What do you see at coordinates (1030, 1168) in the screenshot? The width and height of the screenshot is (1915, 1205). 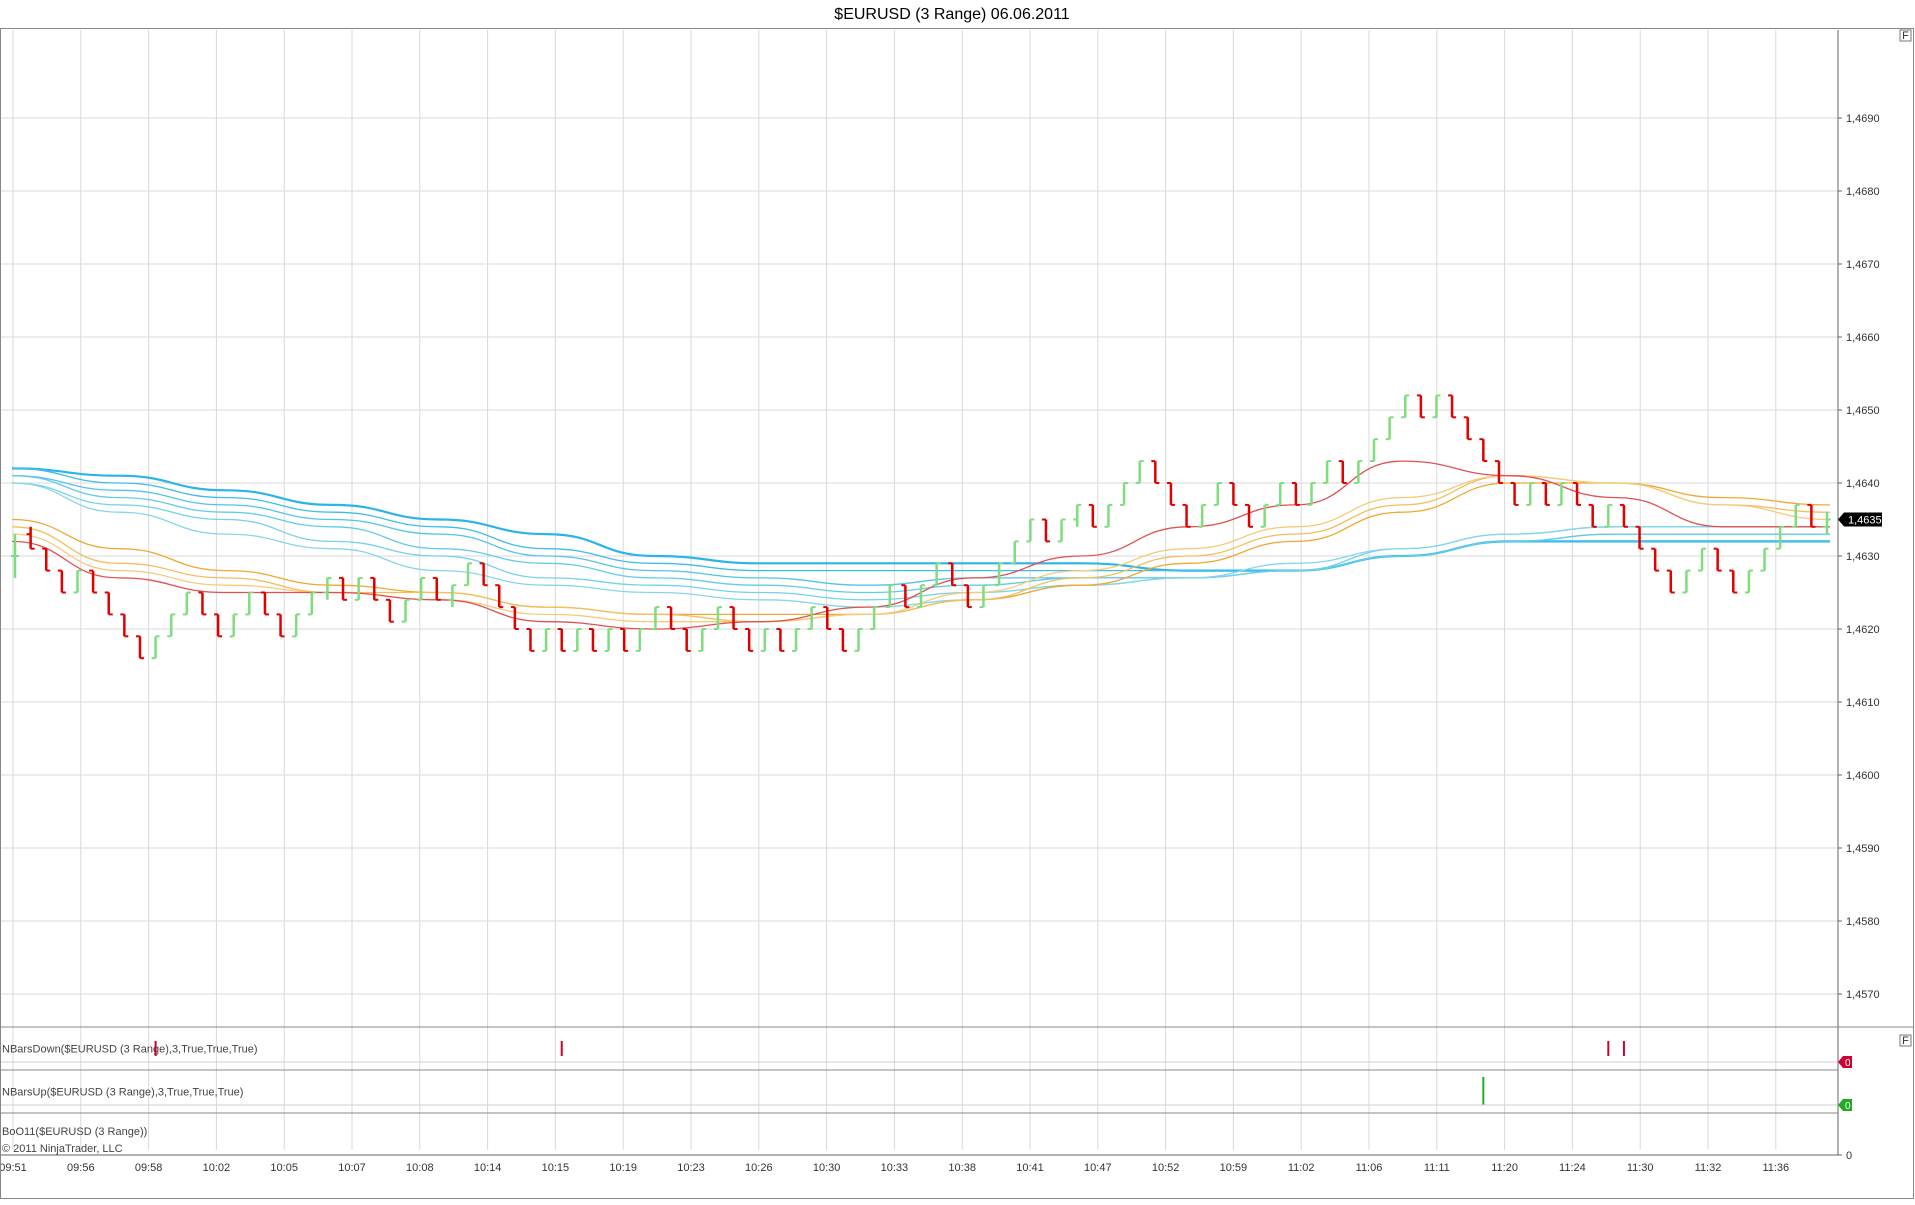 I see `x-tick-label: 10:41` at bounding box center [1030, 1168].